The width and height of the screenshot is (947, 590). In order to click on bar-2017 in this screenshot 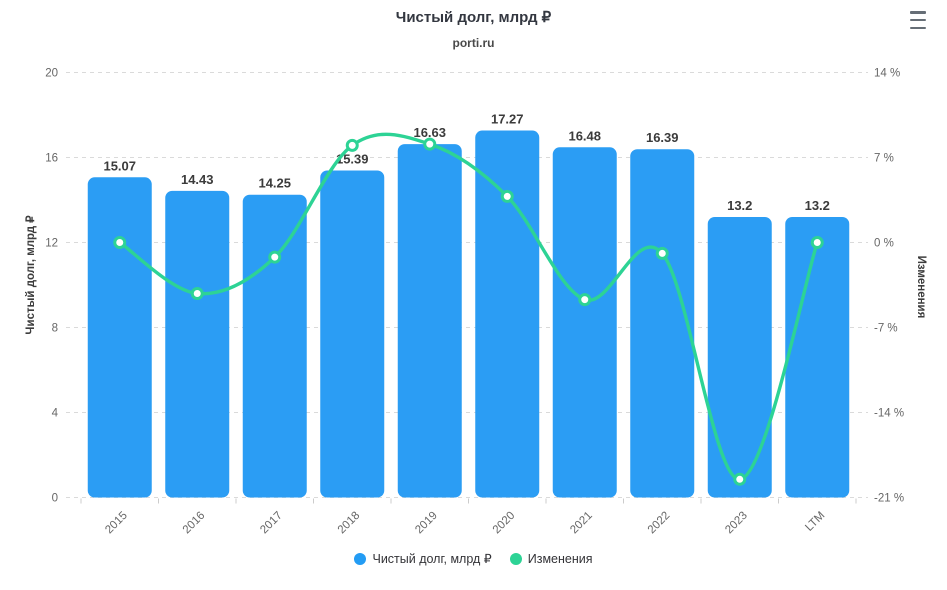, I will do `click(274, 346)`.